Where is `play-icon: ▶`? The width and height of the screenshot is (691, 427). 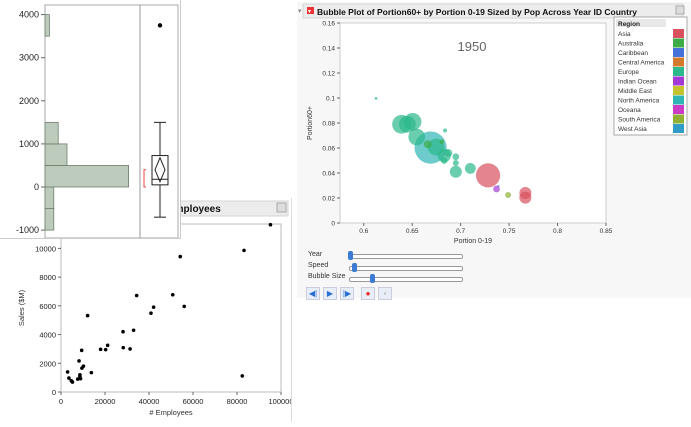
play-icon: ▶ is located at coordinates (330, 293).